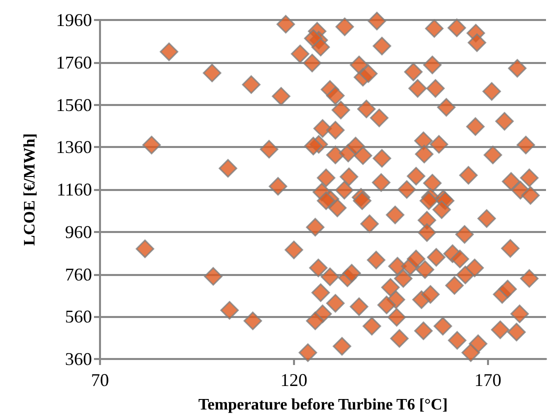  Describe the element at coordinates (74, 20) in the screenshot. I see `y-tick-label: 1960` at that location.